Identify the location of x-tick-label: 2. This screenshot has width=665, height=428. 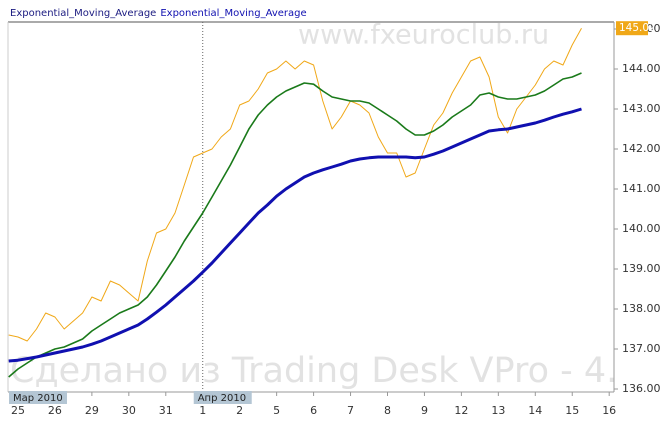
(239, 410).